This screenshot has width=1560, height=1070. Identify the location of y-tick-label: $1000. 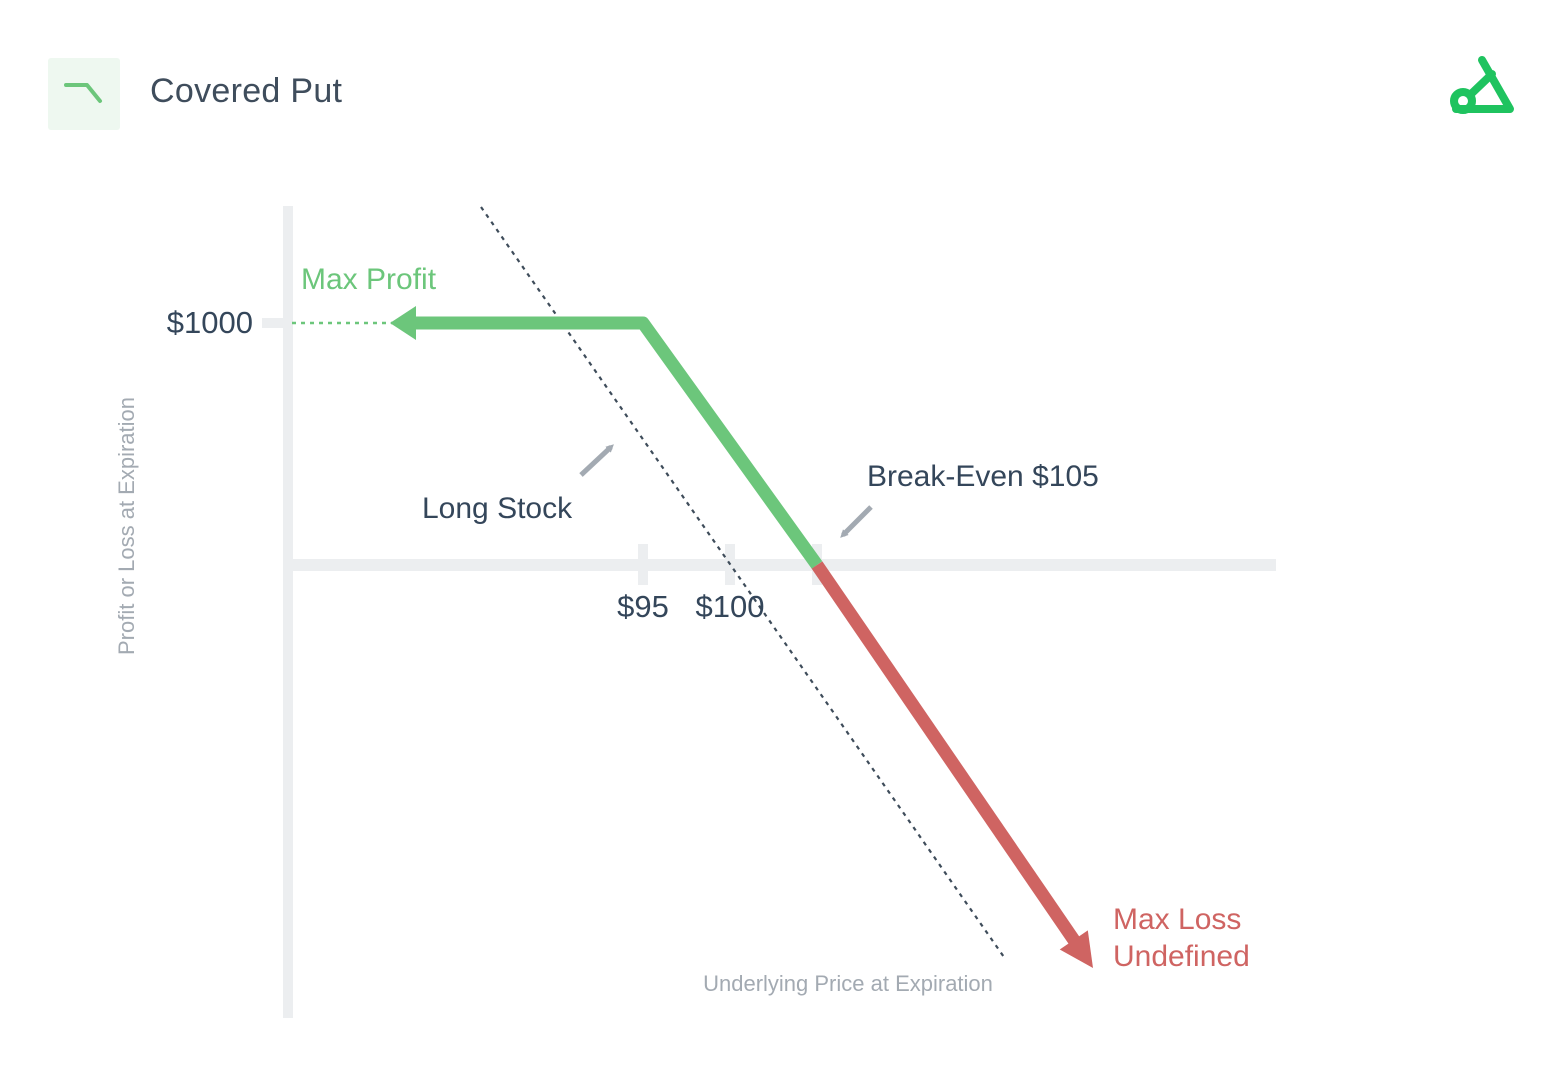
(210, 322).